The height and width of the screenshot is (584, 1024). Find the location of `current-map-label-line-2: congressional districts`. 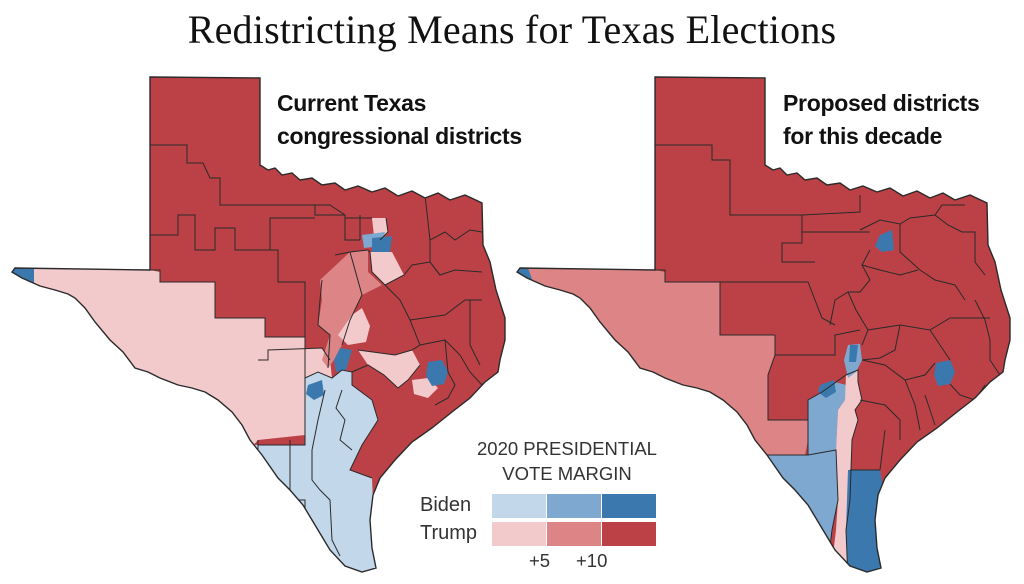

current-map-label-line-2: congressional districts is located at coordinates (399, 136).